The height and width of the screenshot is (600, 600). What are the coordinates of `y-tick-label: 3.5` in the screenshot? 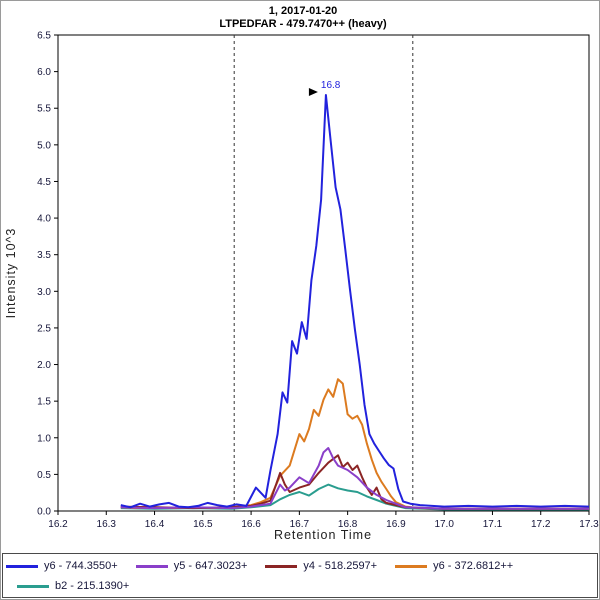 It's located at (44, 255).